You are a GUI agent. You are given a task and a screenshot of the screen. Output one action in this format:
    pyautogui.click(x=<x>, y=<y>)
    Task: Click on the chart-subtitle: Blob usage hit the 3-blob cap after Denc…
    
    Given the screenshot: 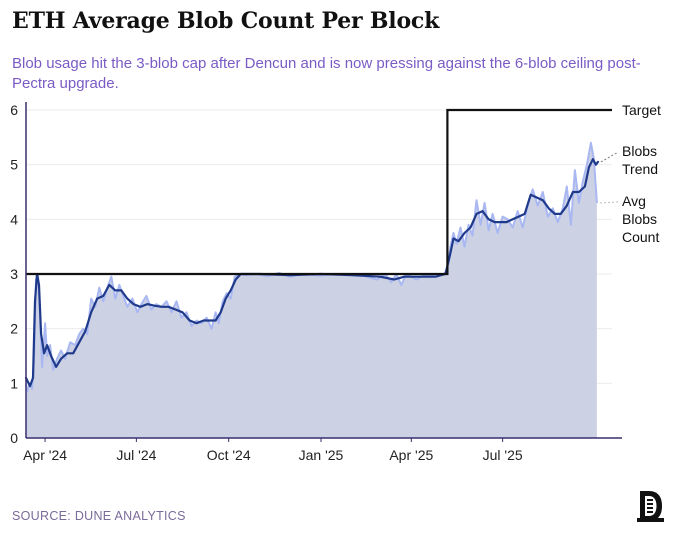 What is the action you would take?
    pyautogui.click(x=326, y=73)
    